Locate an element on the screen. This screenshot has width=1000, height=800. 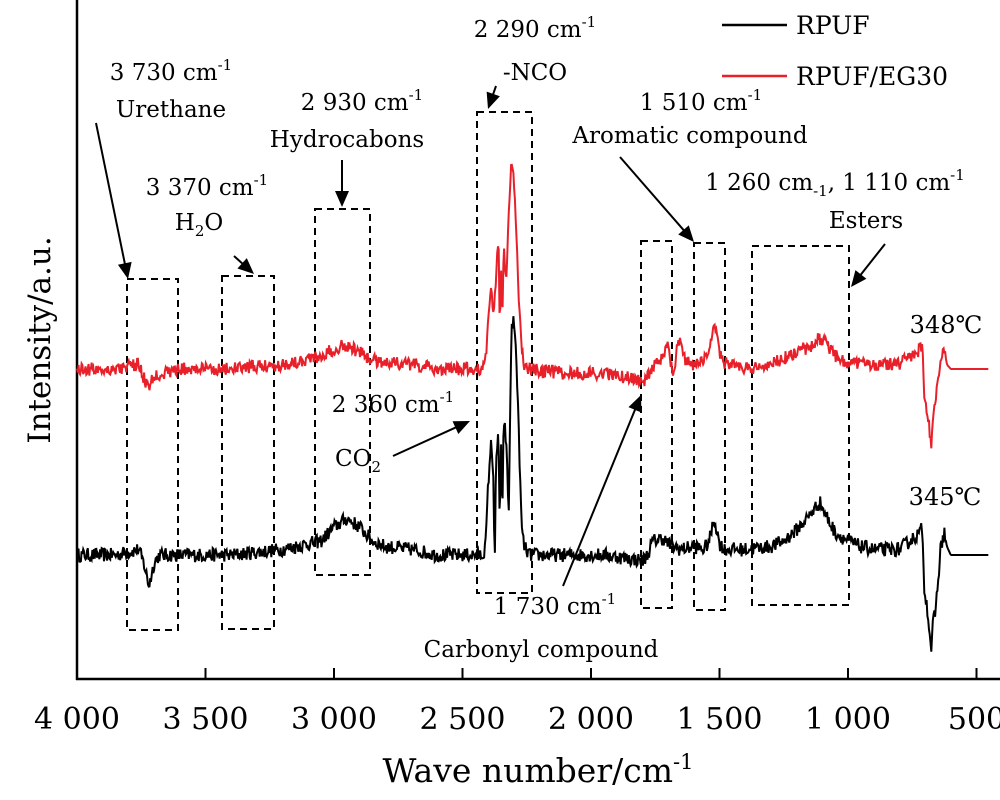
x-tick-label: 500 is located at coordinates (974, 719).